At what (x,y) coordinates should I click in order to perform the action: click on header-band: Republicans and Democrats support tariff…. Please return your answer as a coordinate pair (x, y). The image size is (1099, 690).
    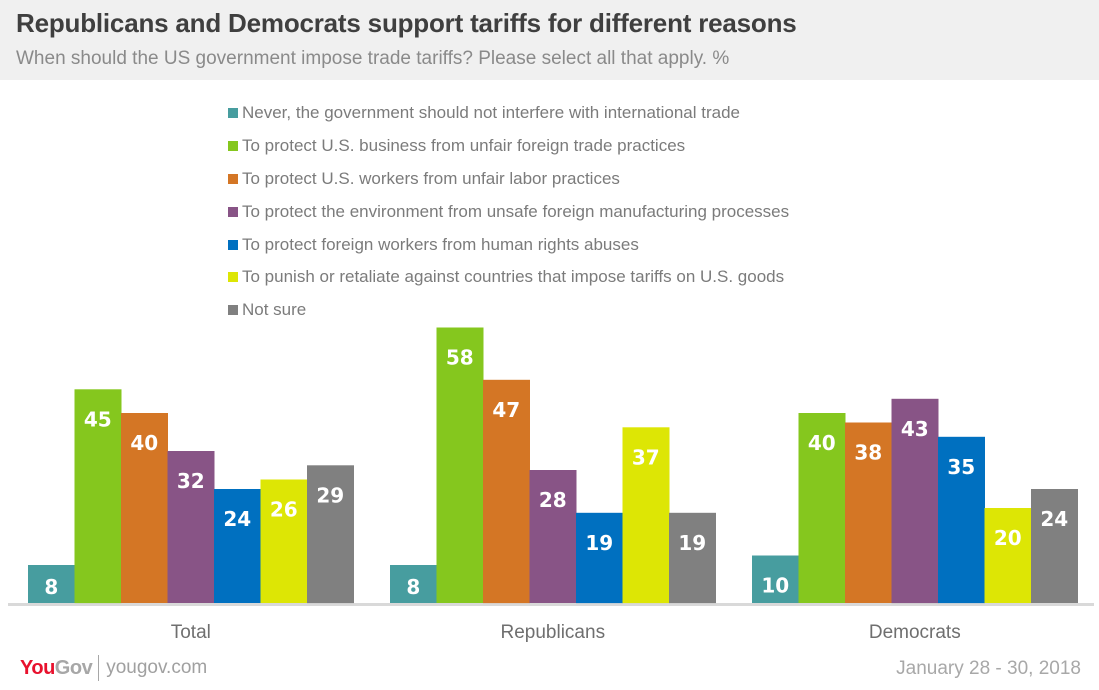
    Looking at the image, I should click on (549, 40).